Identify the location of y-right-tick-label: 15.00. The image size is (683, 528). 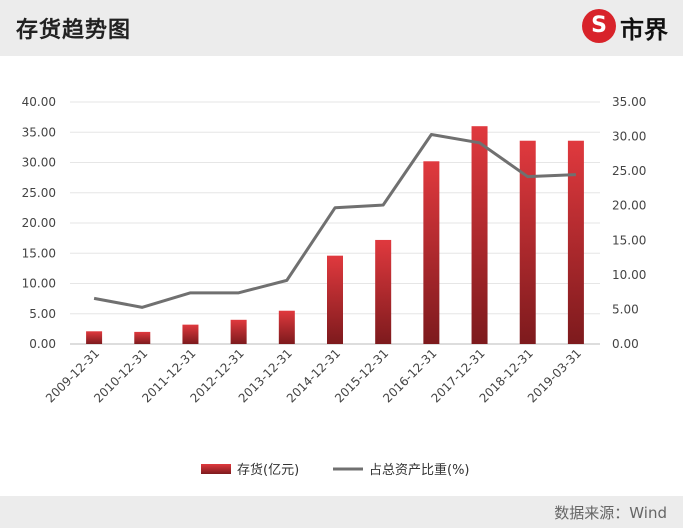
(629, 240).